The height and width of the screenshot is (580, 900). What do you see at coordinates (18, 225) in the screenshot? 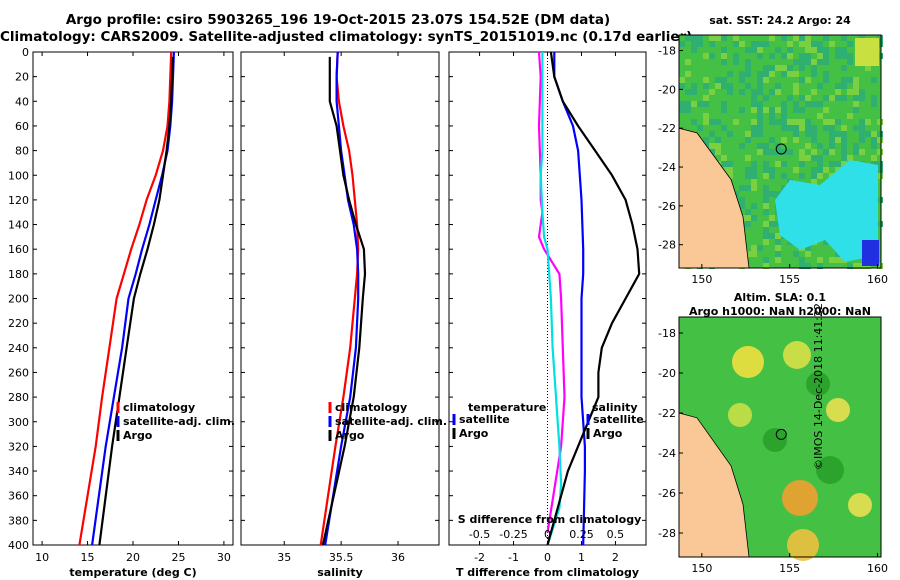
I see `y-tick-label: 140` at bounding box center [18, 225].